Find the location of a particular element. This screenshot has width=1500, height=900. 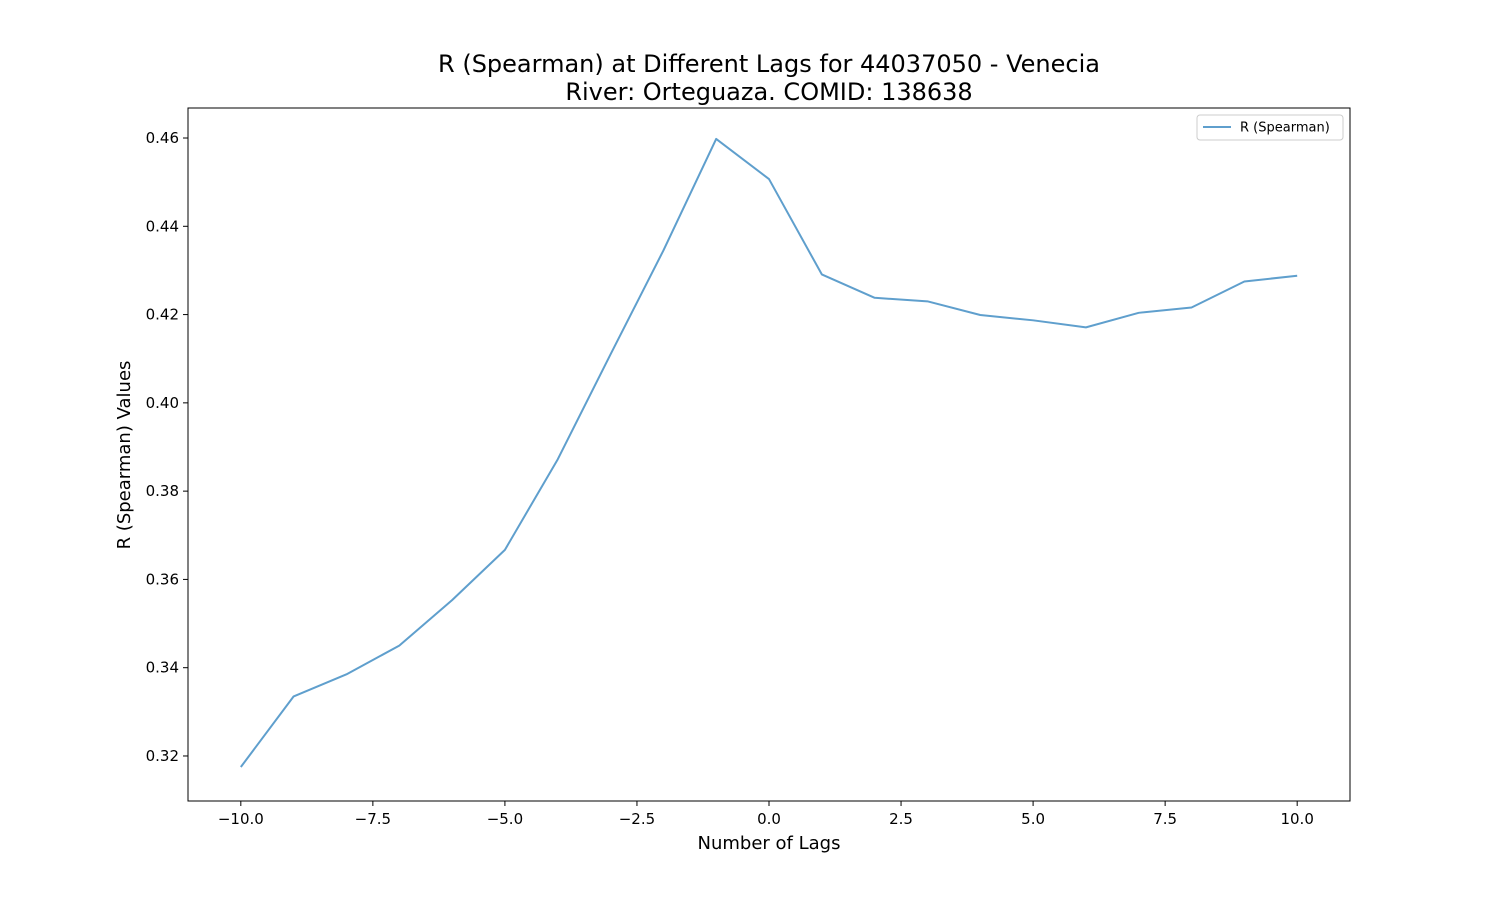

y-tick-label: 0.42 is located at coordinates (162, 315).